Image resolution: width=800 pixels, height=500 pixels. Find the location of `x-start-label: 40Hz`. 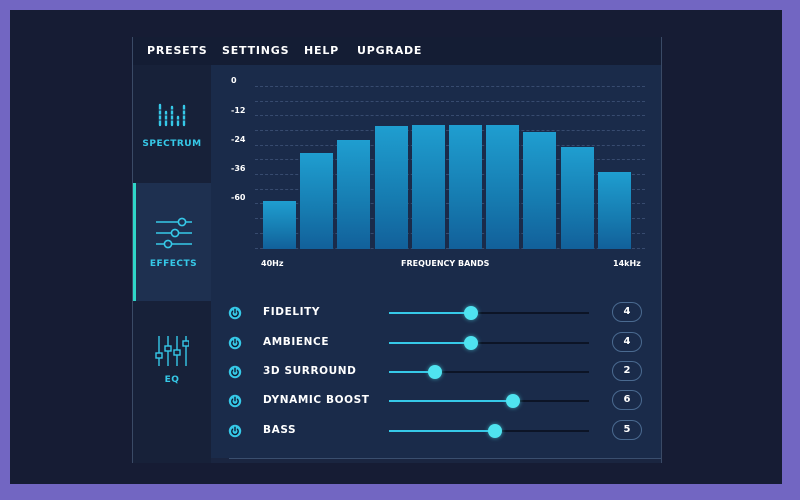

x-start-label: 40Hz is located at coordinates (272, 263).